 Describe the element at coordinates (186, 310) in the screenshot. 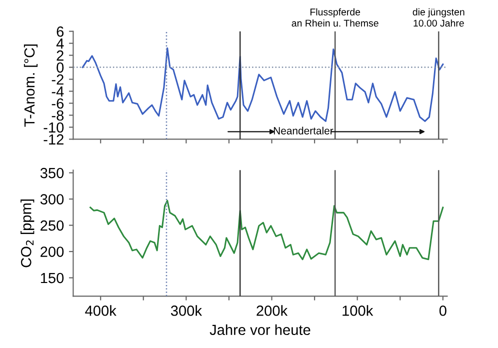

I see `x-tick-label: 300k` at that location.